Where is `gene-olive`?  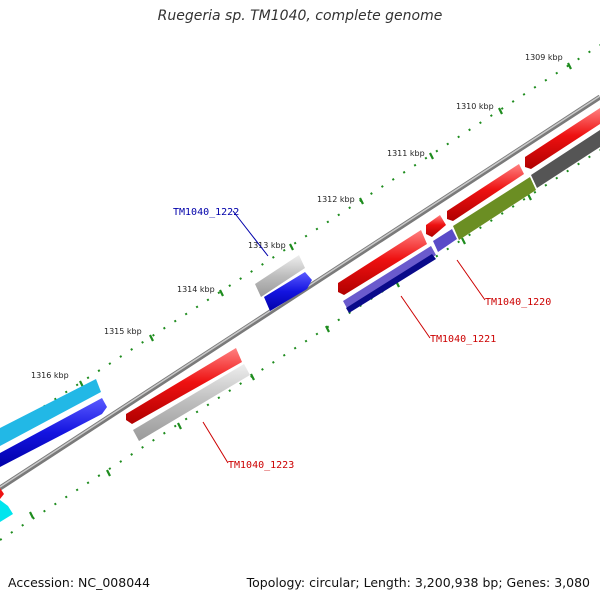
gene-olive is located at coordinates (494, 208).